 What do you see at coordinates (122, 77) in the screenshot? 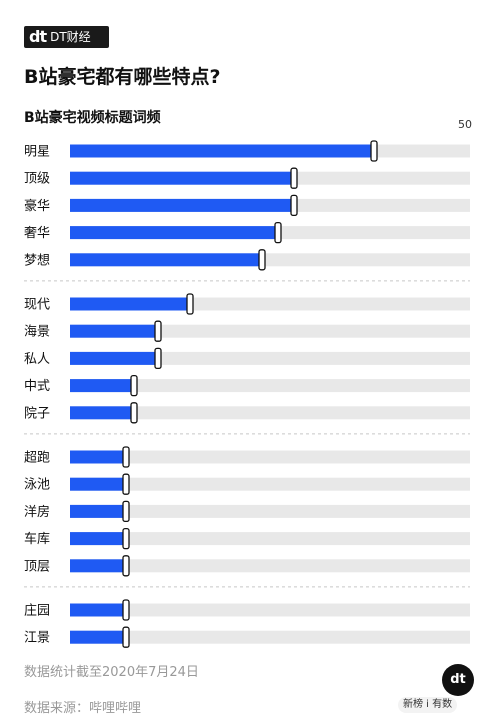
I see `page-title: B站豪宅都有哪些特点?` at bounding box center [122, 77].